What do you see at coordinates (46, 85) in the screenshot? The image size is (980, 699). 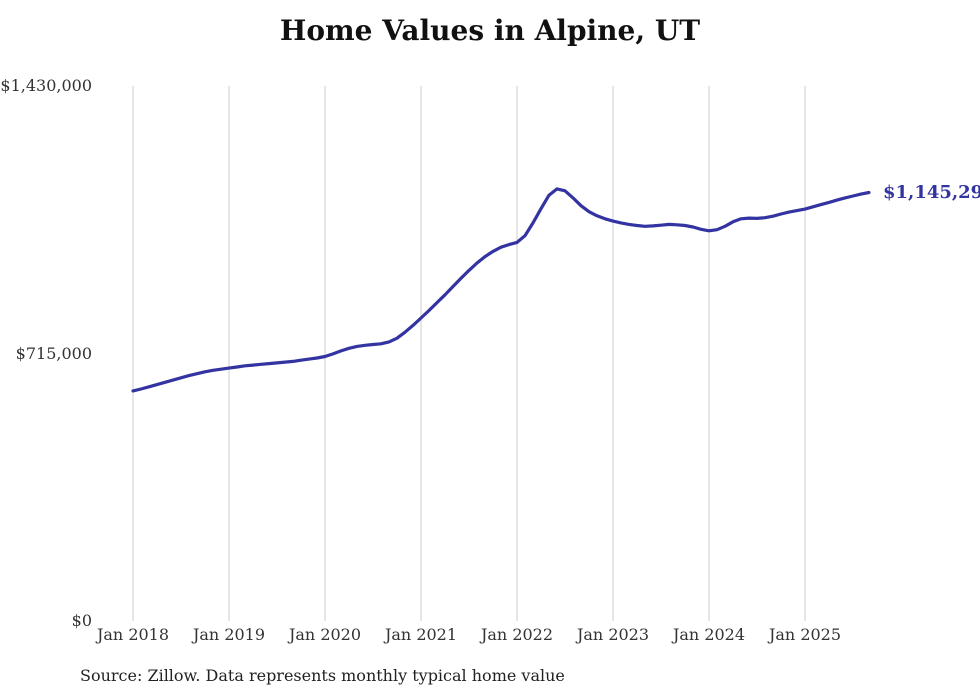 I see `y-tick-label: $1,430,000` at bounding box center [46, 85].